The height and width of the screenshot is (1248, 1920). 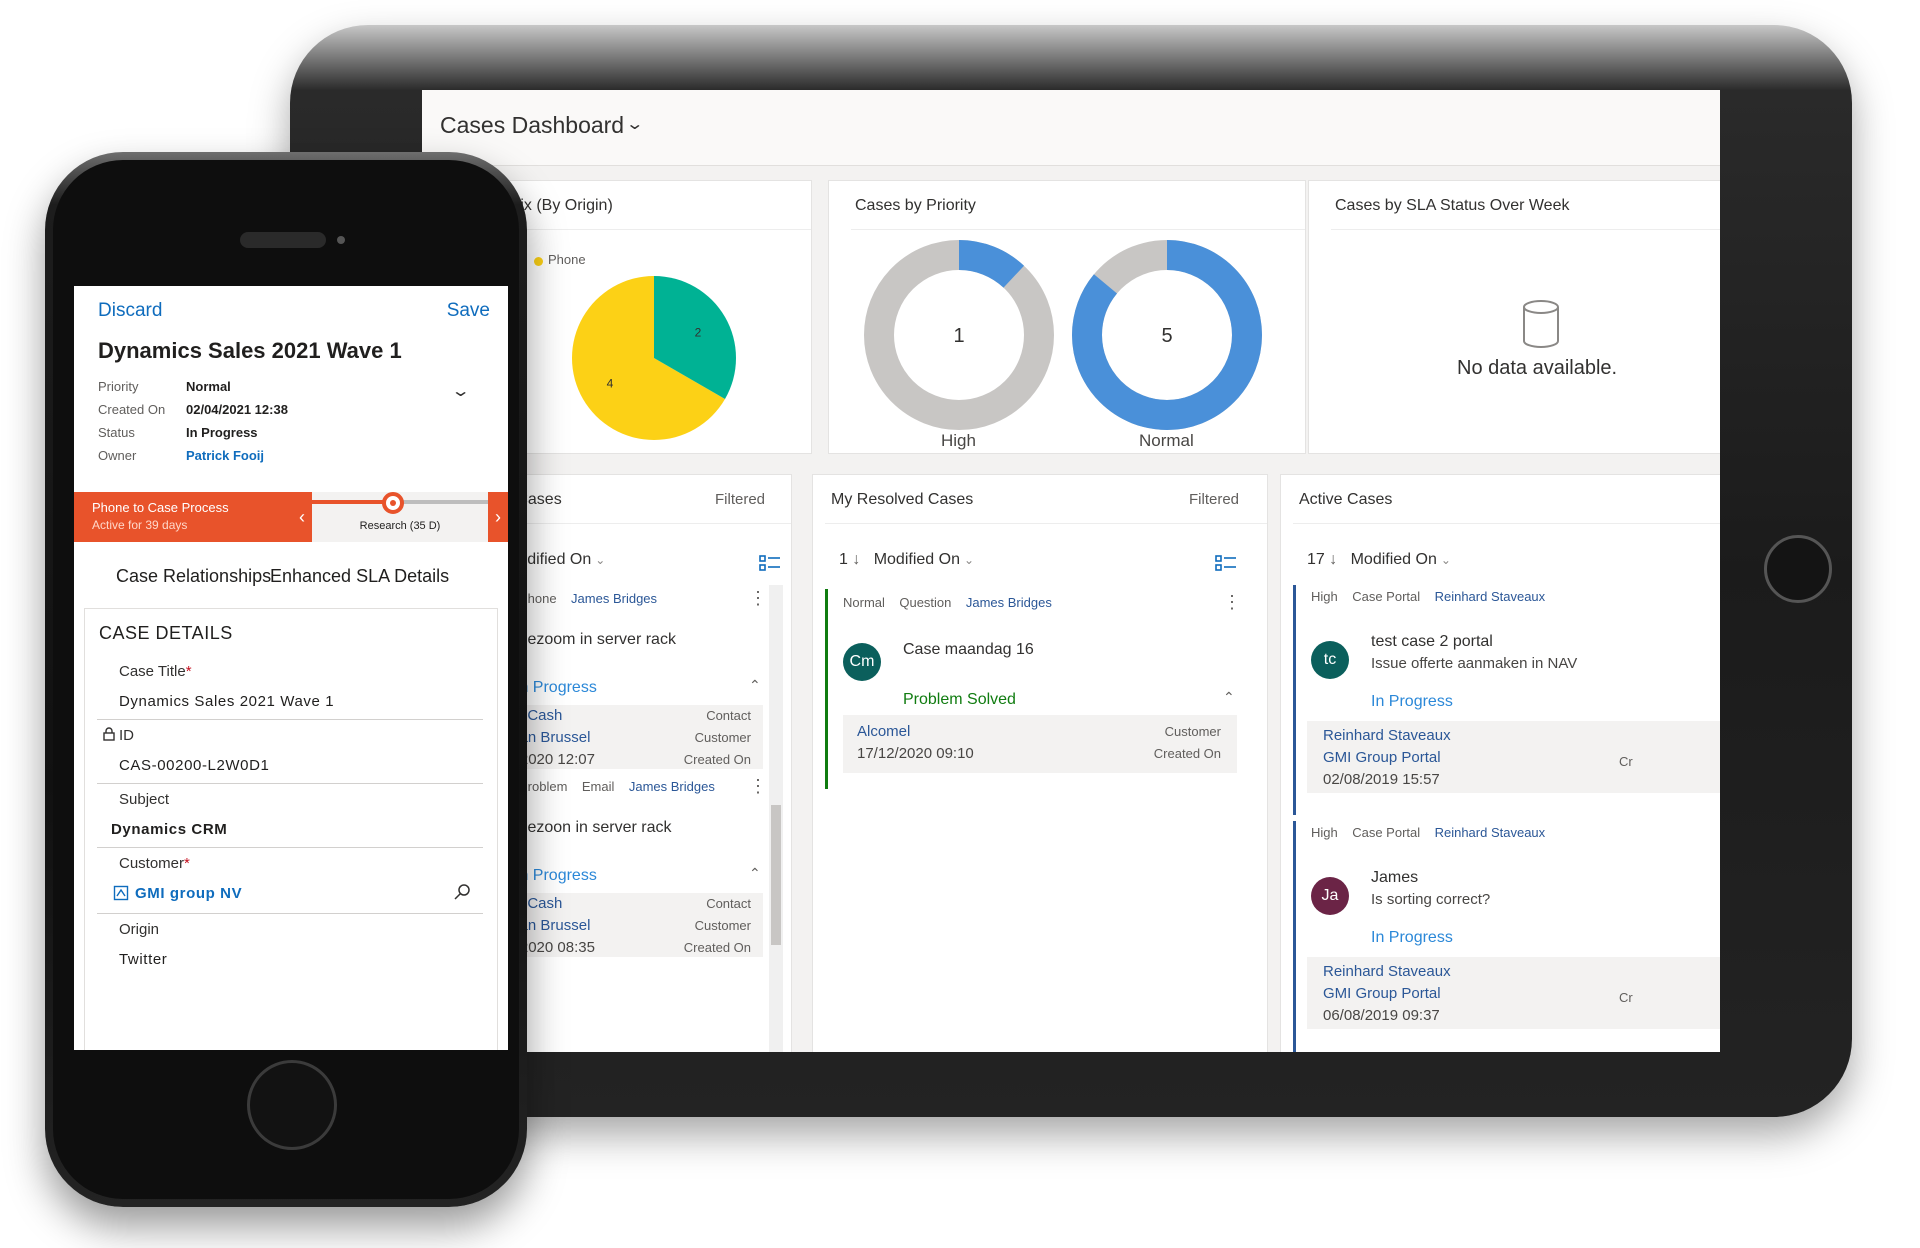 What do you see at coordinates (237, 409) in the screenshot?
I see `created-on-value: 02/04/2021 12:38` at bounding box center [237, 409].